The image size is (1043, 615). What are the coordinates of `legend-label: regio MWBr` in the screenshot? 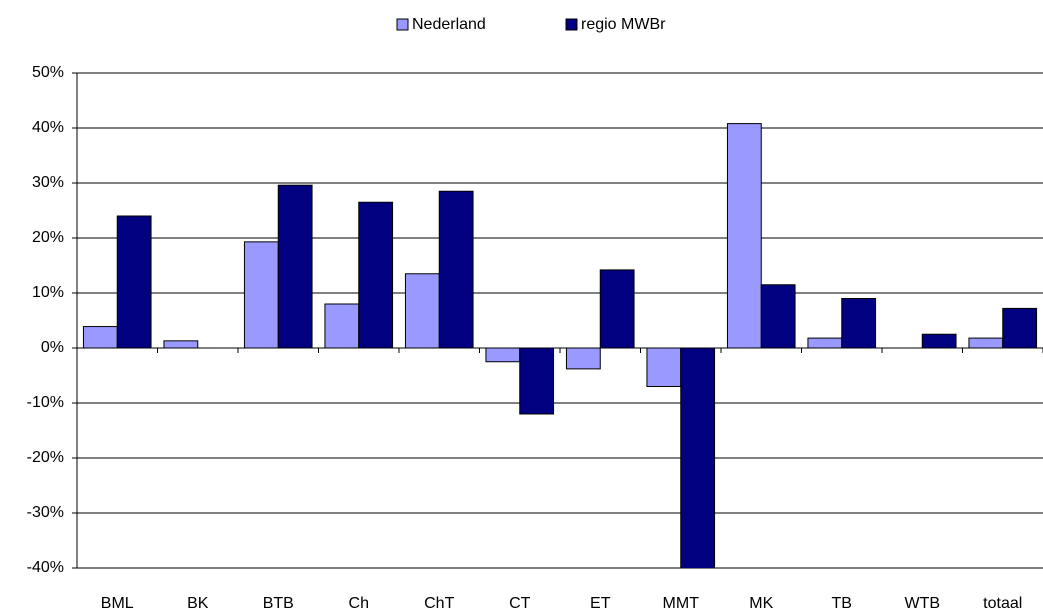 It's located at (623, 24).